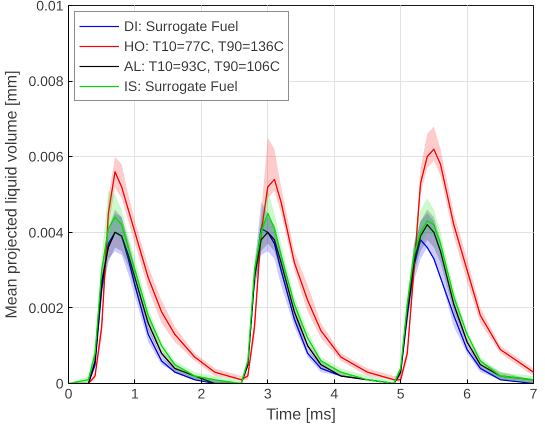  What do you see at coordinates (135, 394) in the screenshot?
I see `x-tick-label: 1` at bounding box center [135, 394].